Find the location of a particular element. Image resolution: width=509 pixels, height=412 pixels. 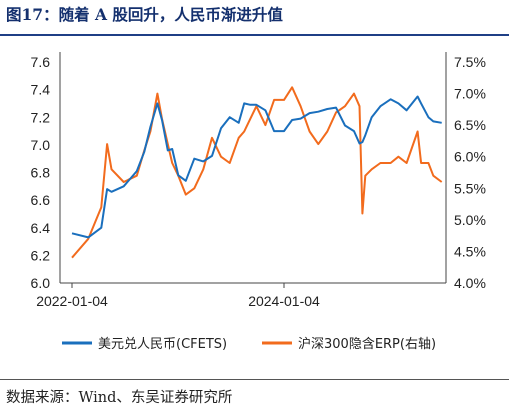

right-tick-label: 7.0% is located at coordinates (470, 94).